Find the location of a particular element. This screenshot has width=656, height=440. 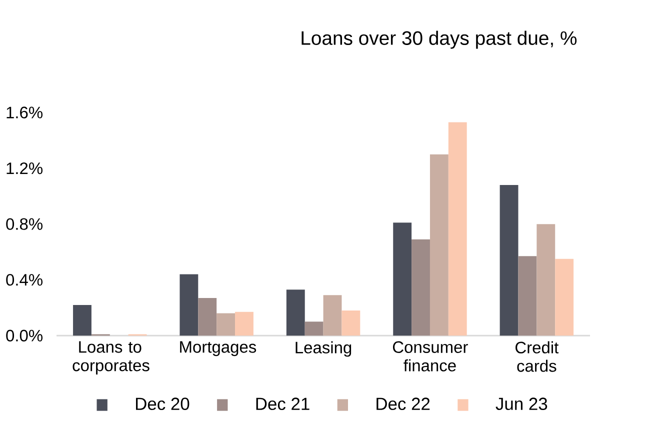

y-tick-label: 0.0% is located at coordinates (24, 336).